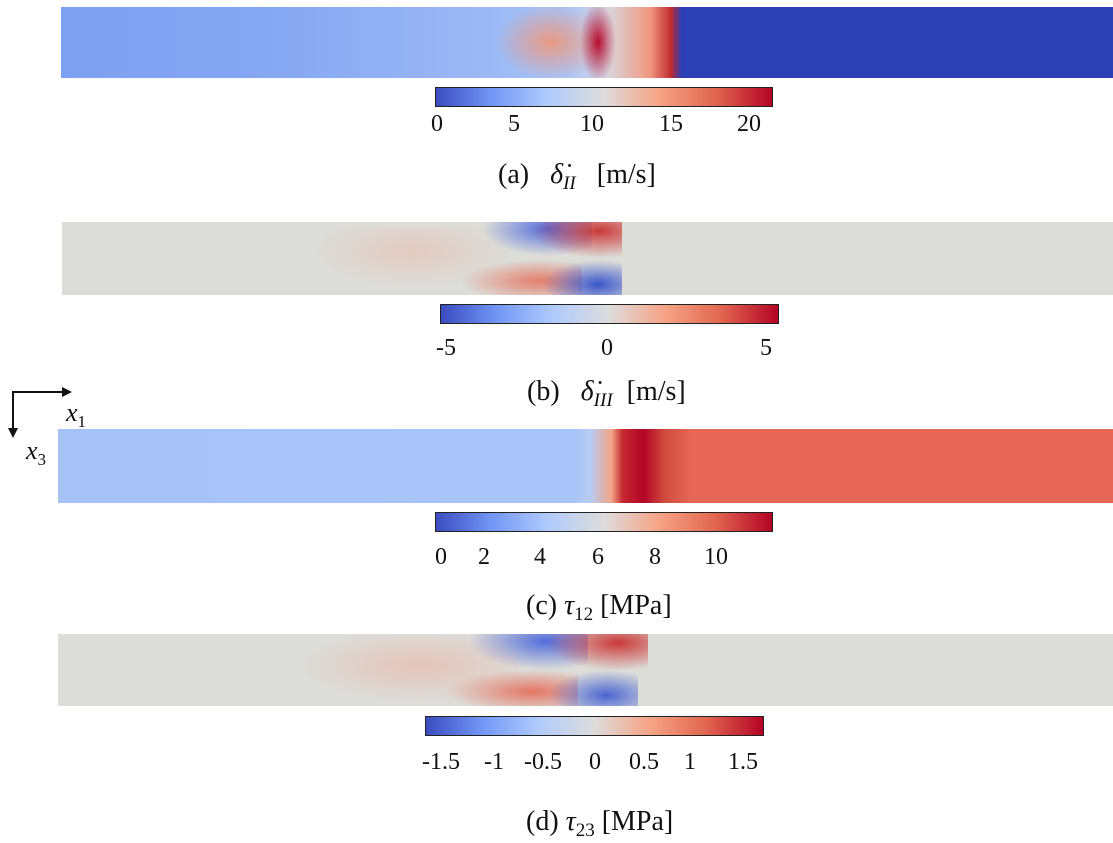 This screenshot has width=1113, height=843. I want to click on caption-subscript: II, so click(569, 183).